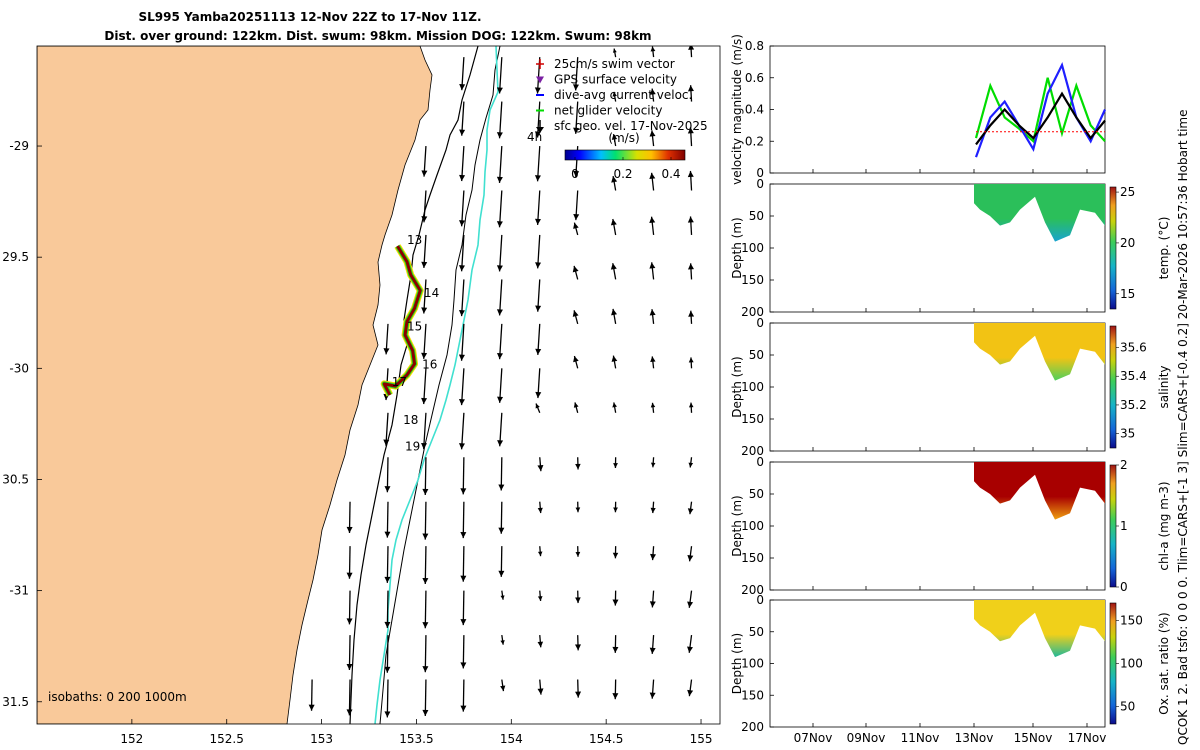  I want to click on section-colorbar-tick-label: 35.4, so click(1133, 376).